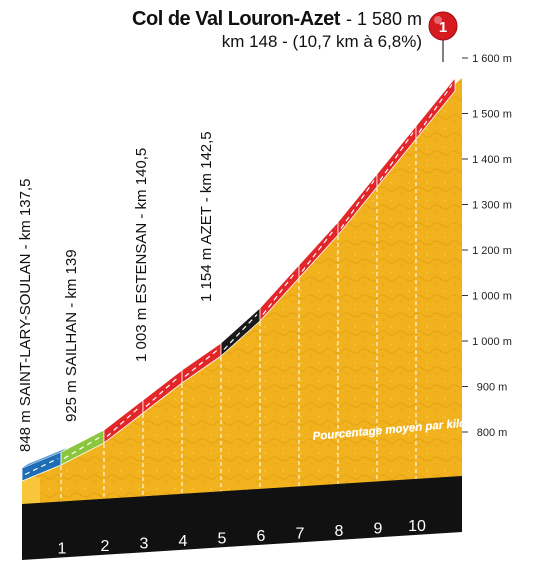  What do you see at coordinates (140, 511) in the screenshot?
I see `km-gradient-label: 6,2` at bounding box center [140, 511].